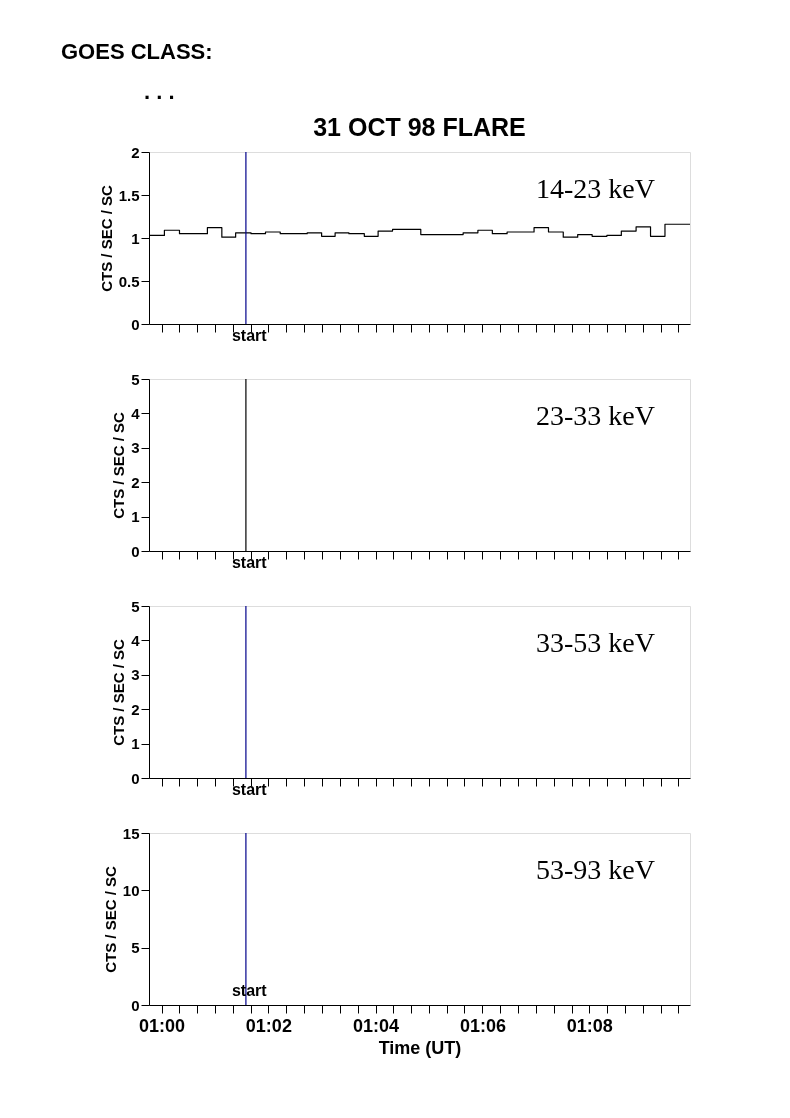 This screenshot has width=790, height=1118. What do you see at coordinates (595, 188) in the screenshot?
I see `annotation: 14-23 keV` at bounding box center [595, 188].